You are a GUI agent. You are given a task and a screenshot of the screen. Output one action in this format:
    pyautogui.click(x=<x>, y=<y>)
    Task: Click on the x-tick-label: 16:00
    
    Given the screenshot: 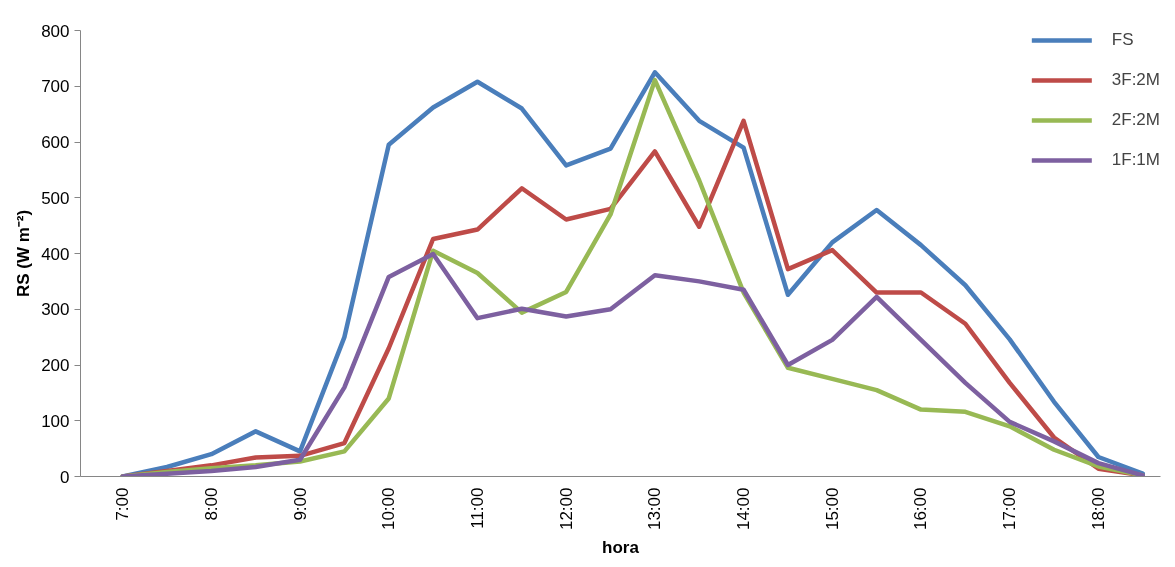 What is the action you would take?
    pyautogui.click(x=921, y=509)
    